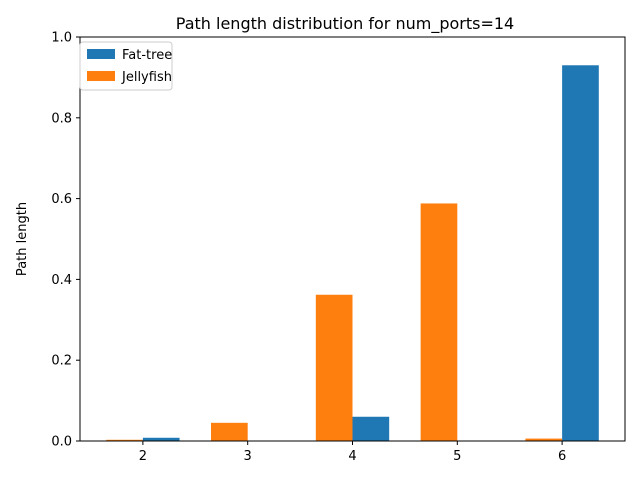 This screenshot has height=480, width=640. I want to click on legend: Fat-tree Jellyfish, so click(126, 66).